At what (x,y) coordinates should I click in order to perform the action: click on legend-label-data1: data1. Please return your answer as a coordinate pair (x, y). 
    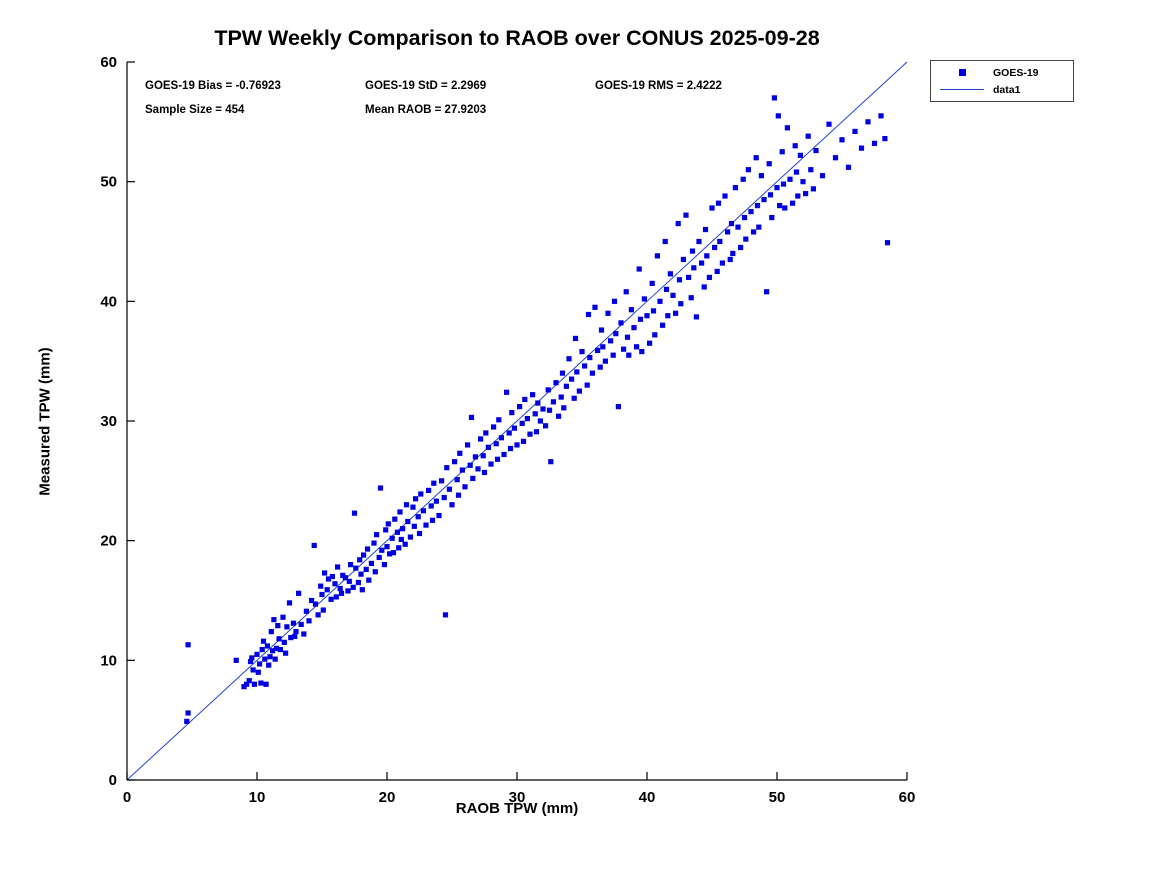
    Looking at the image, I should click on (1007, 89).